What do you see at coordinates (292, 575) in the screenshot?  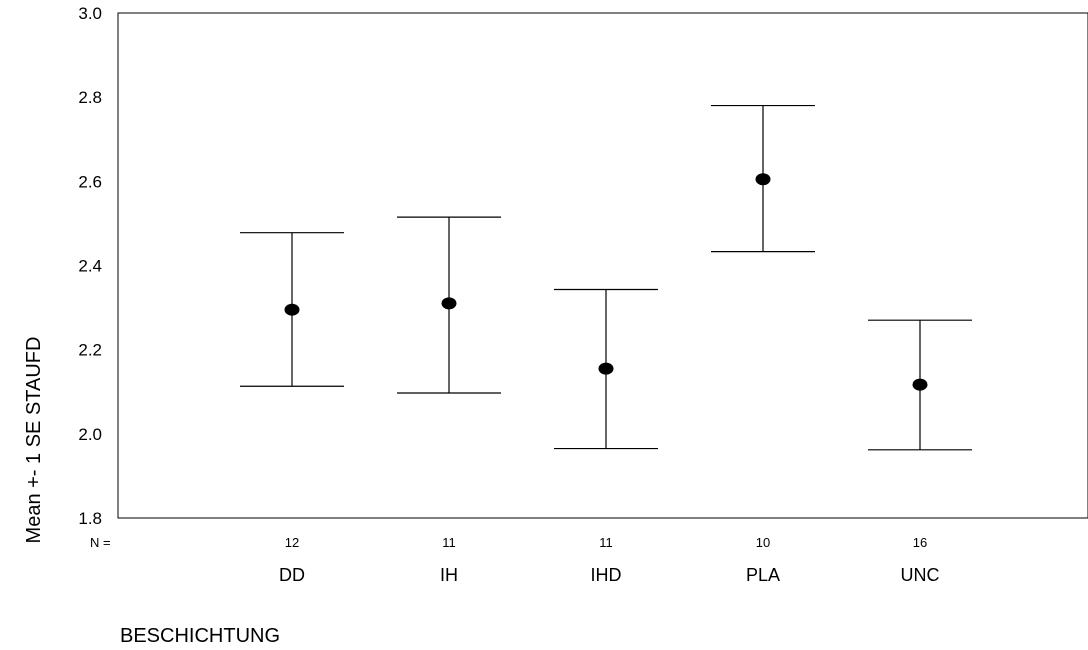 I see `category-label: DD` at bounding box center [292, 575].